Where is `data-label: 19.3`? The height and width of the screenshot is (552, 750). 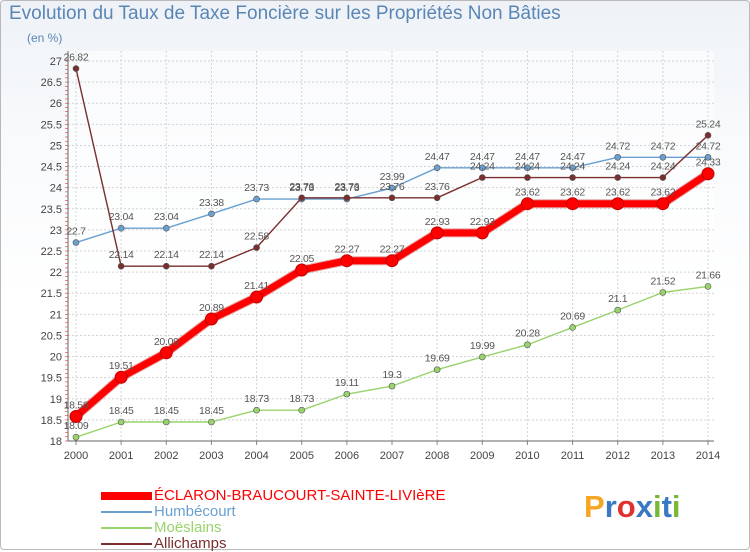 data-label: 19.3 is located at coordinates (392, 375).